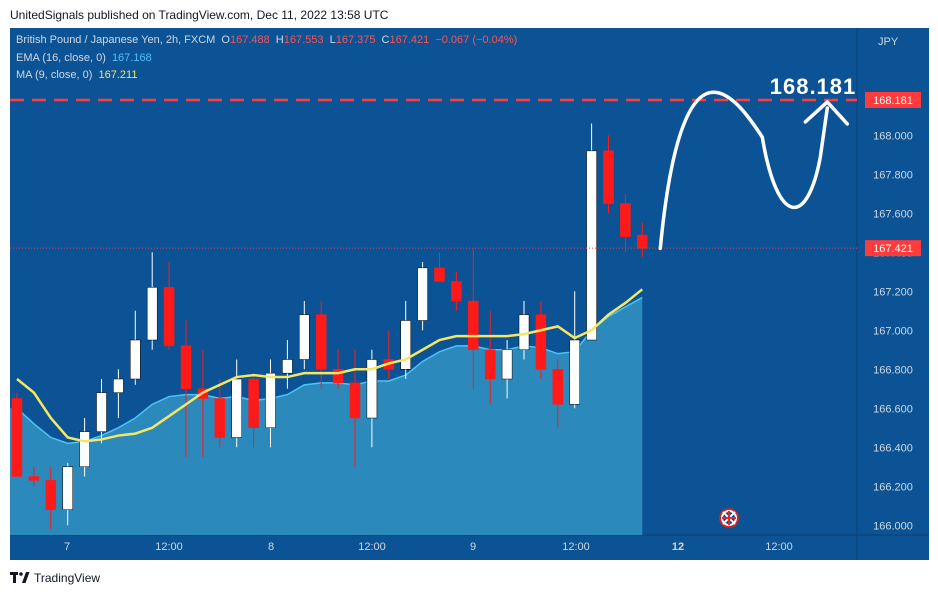  What do you see at coordinates (678, 547) in the screenshot?
I see `x-tick-label: 12` at bounding box center [678, 547].